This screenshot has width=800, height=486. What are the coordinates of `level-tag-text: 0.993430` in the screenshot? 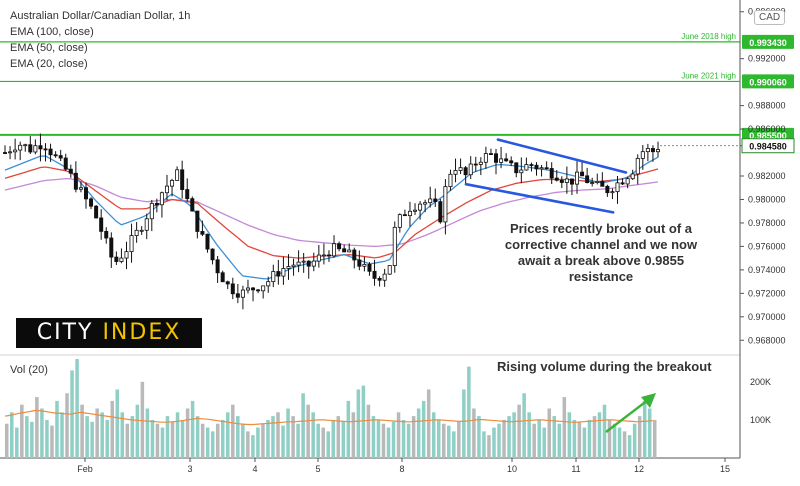 It's located at (768, 43).